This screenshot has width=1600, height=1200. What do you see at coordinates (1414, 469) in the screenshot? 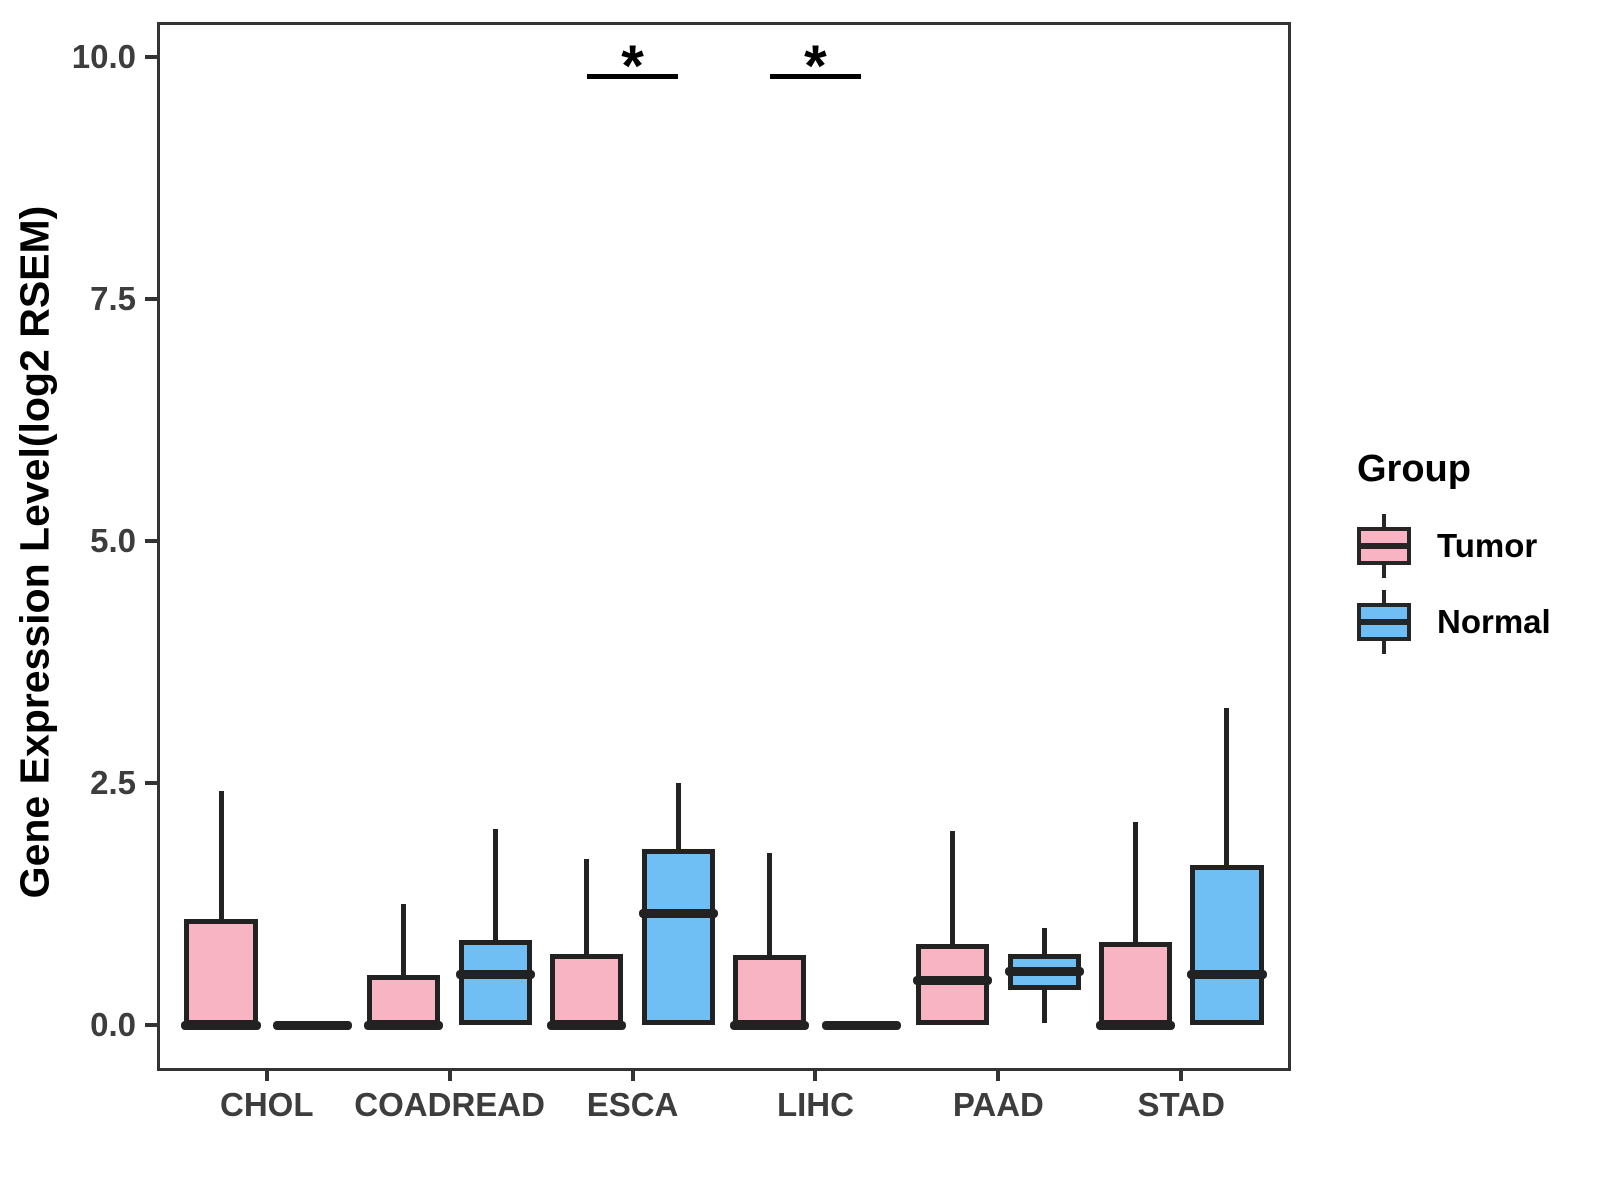
I see `legend-title: Group` at bounding box center [1414, 469].